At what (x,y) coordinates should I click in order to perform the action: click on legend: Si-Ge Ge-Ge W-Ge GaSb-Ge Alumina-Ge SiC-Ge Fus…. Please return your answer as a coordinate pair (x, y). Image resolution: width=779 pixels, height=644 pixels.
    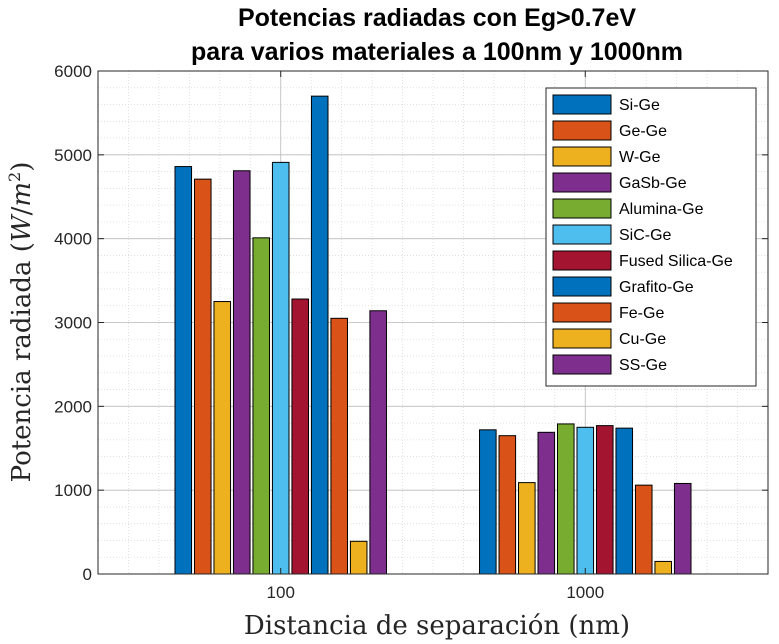
    Looking at the image, I should click on (651, 237).